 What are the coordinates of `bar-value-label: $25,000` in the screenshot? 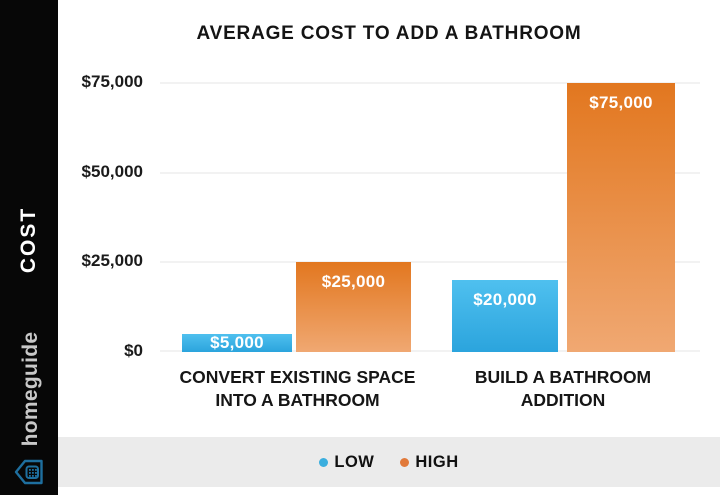 It's located at (353, 281).